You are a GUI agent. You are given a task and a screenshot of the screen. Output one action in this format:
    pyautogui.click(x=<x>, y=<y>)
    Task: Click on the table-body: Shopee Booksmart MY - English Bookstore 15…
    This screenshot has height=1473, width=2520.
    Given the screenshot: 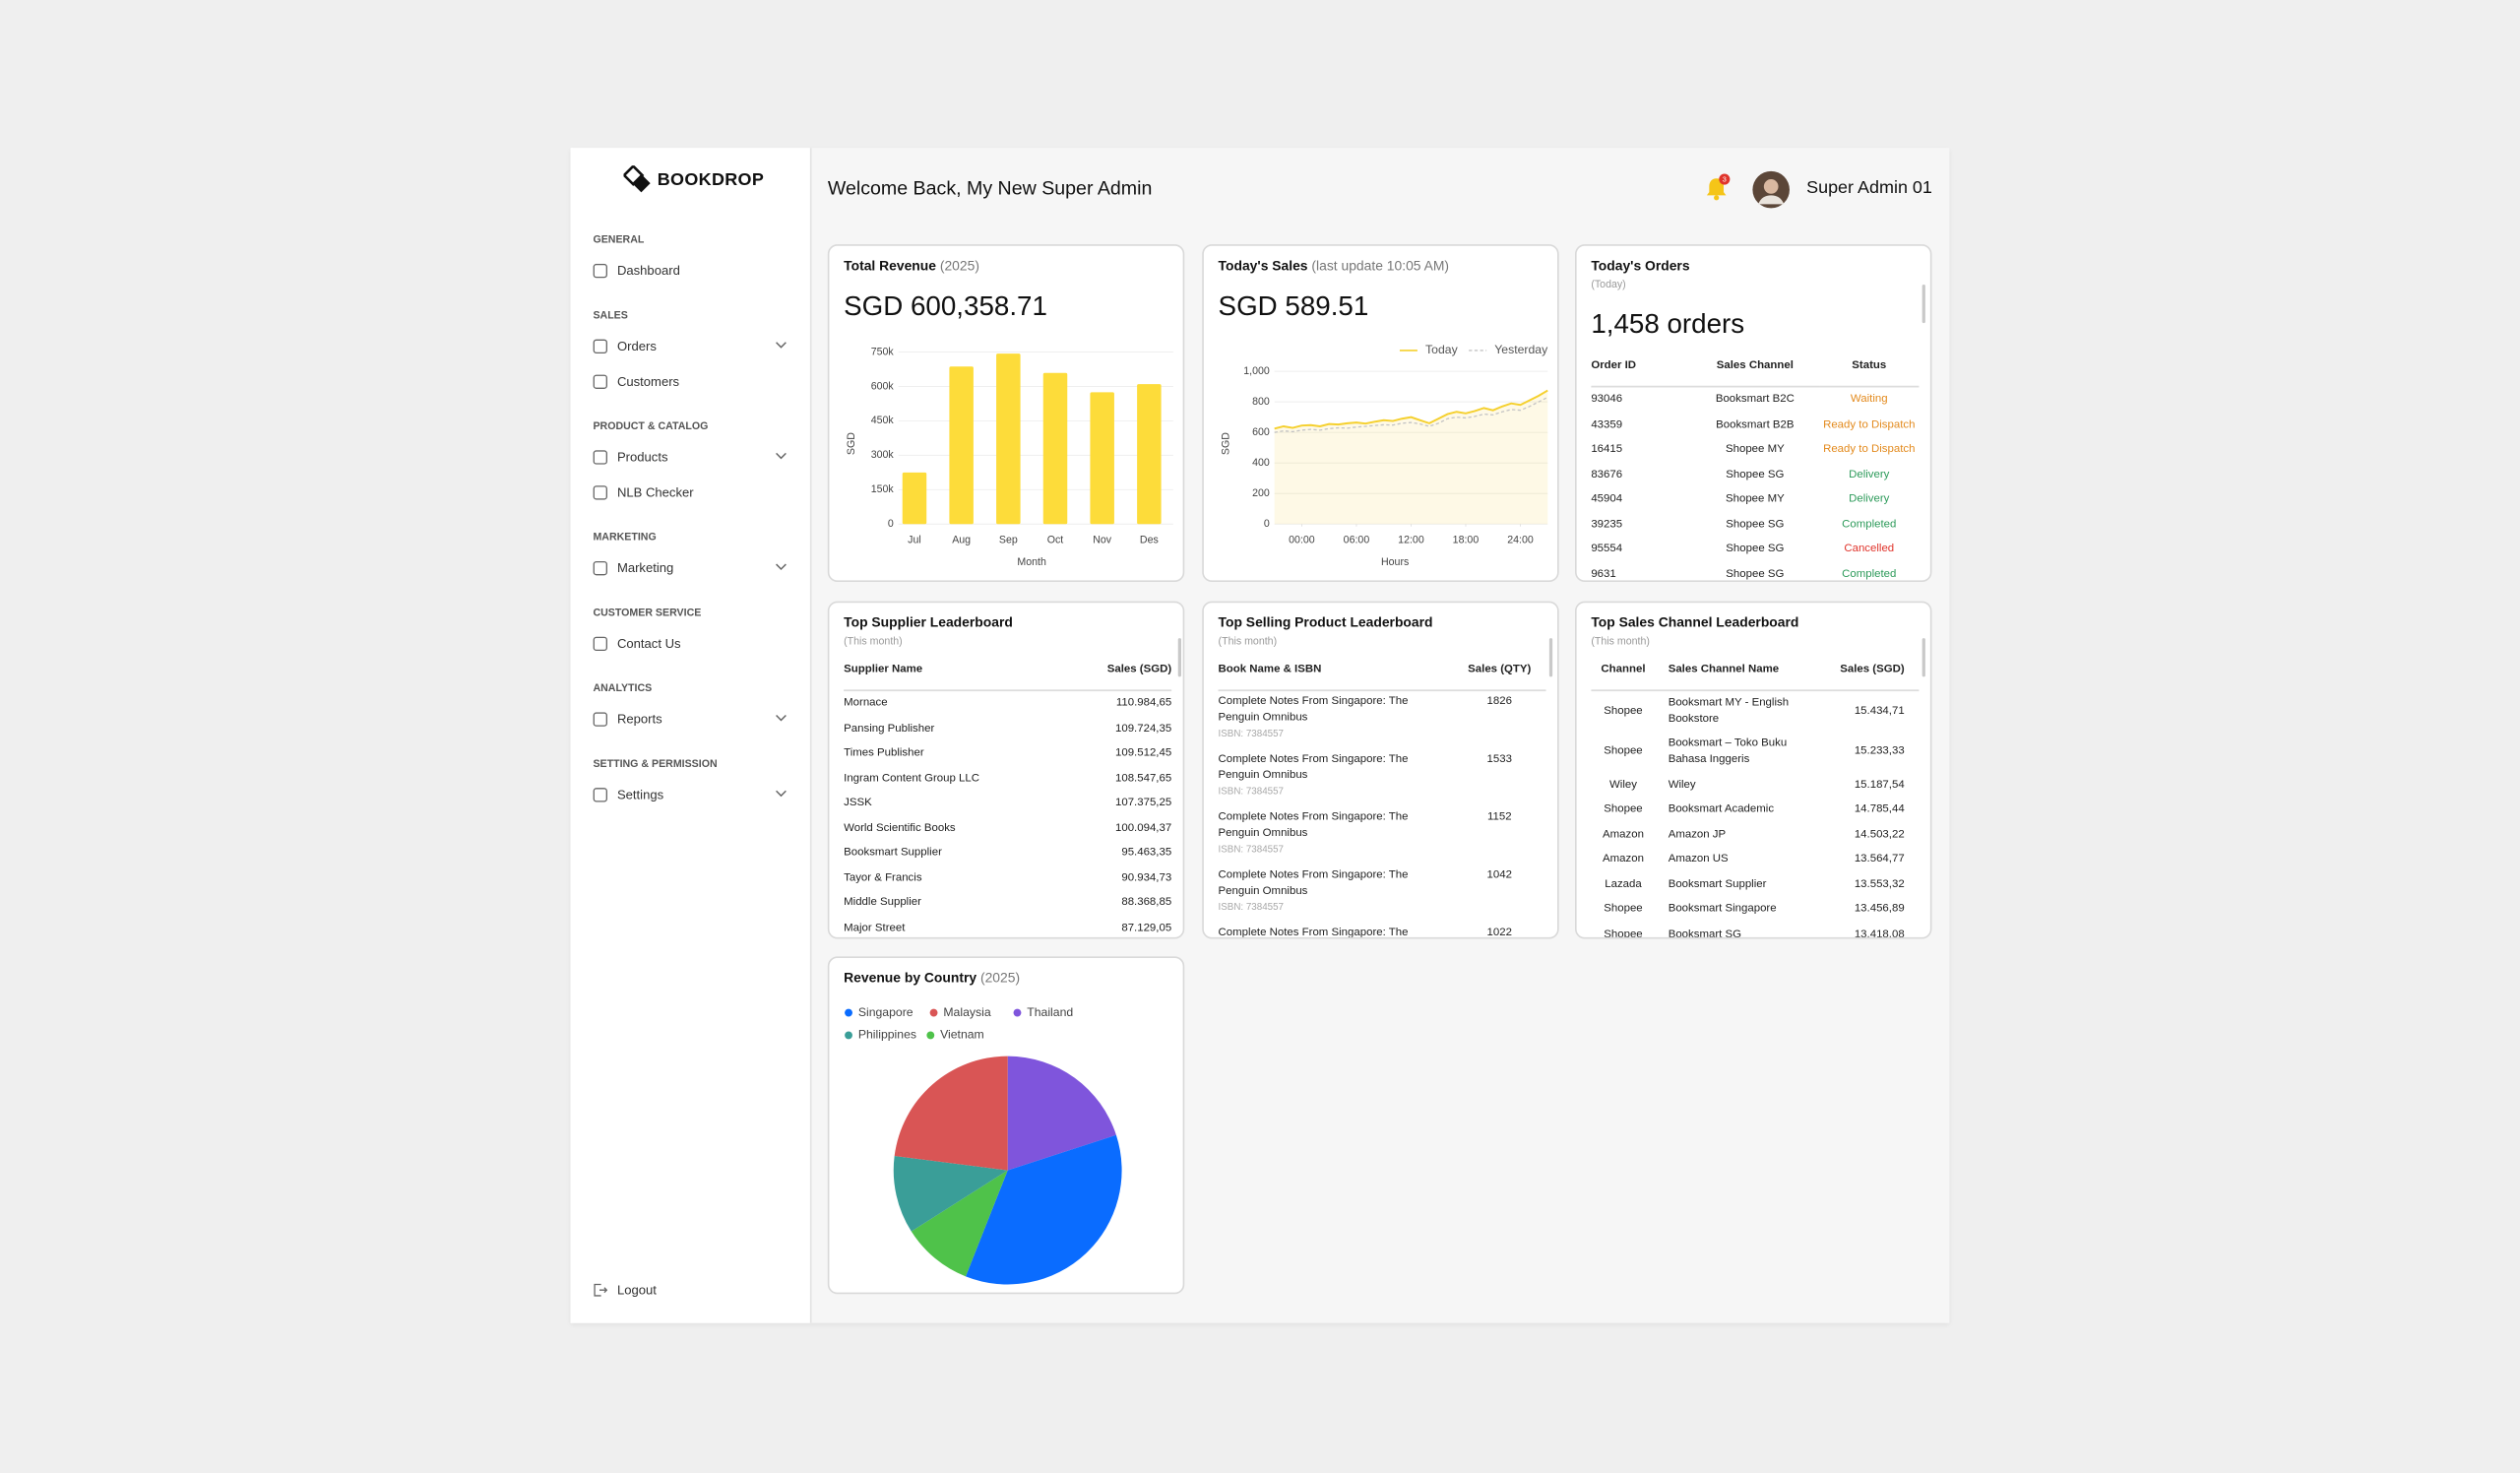 What is the action you would take?
    pyautogui.click(x=1755, y=813)
    